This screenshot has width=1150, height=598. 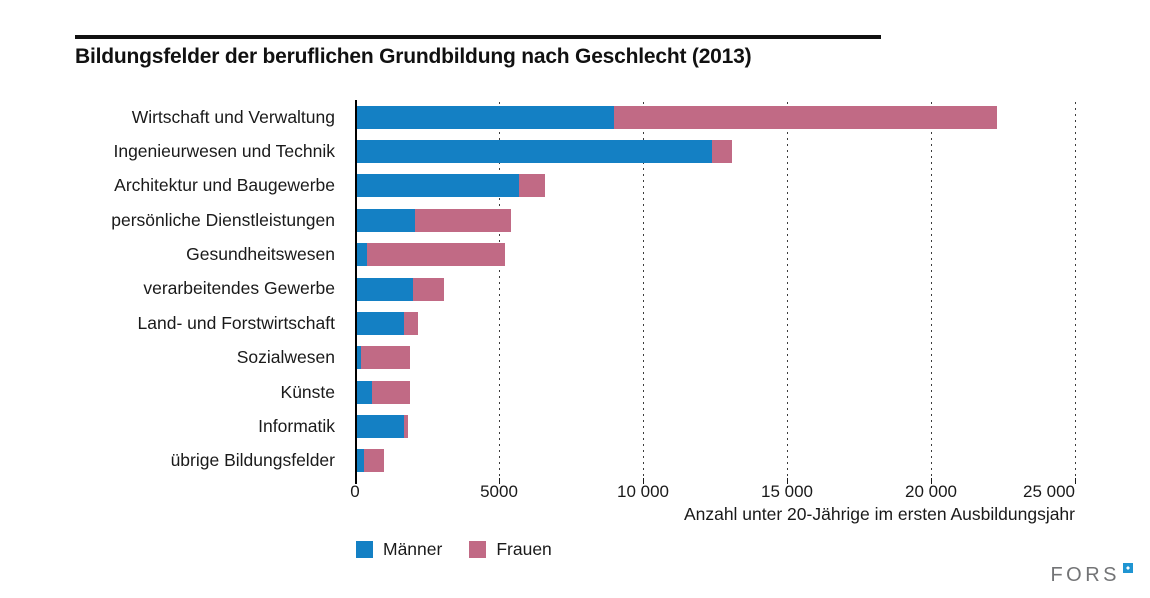 I want to click on x-axis-tick-labels: 0 5000 10 000 15 000 20 000 25 000, so click(x=712, y=492).